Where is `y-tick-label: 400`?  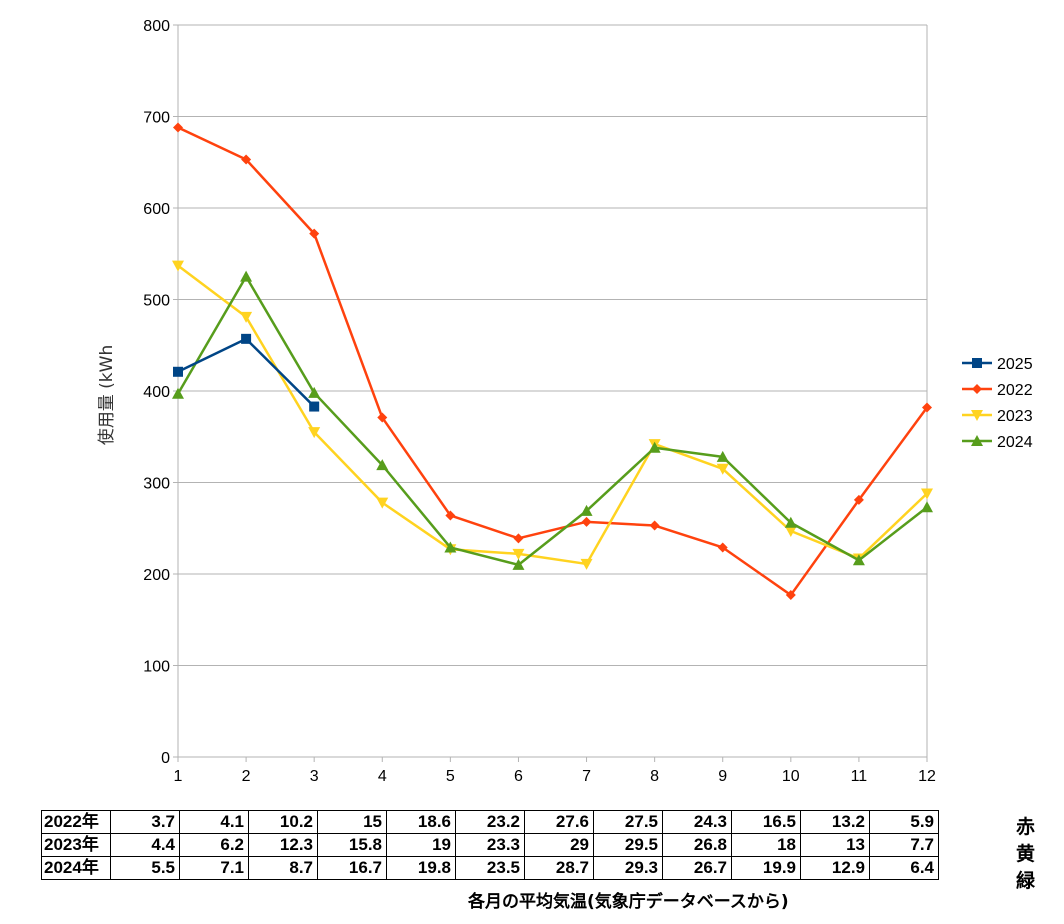
y-tick-label: 400 is located at coordinates (156, 392).